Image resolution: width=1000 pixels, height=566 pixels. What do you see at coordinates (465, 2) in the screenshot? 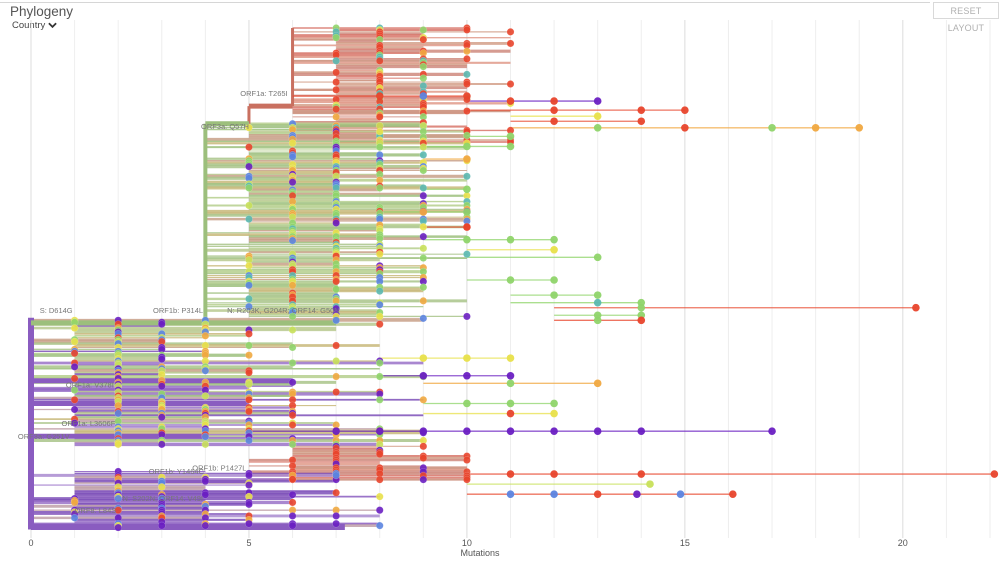
I see `header-divider` at bounding box center [465, 2].